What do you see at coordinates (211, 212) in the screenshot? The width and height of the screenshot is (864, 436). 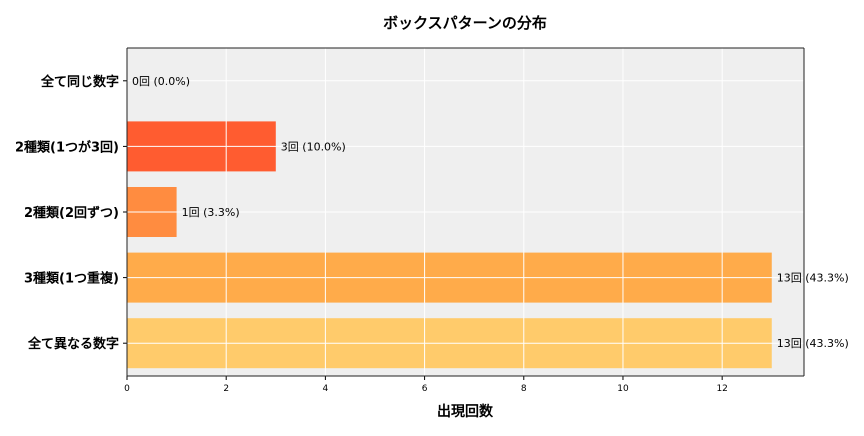 I see `data-label: 1回 (3.3%)` at bounding box center [211, 212].